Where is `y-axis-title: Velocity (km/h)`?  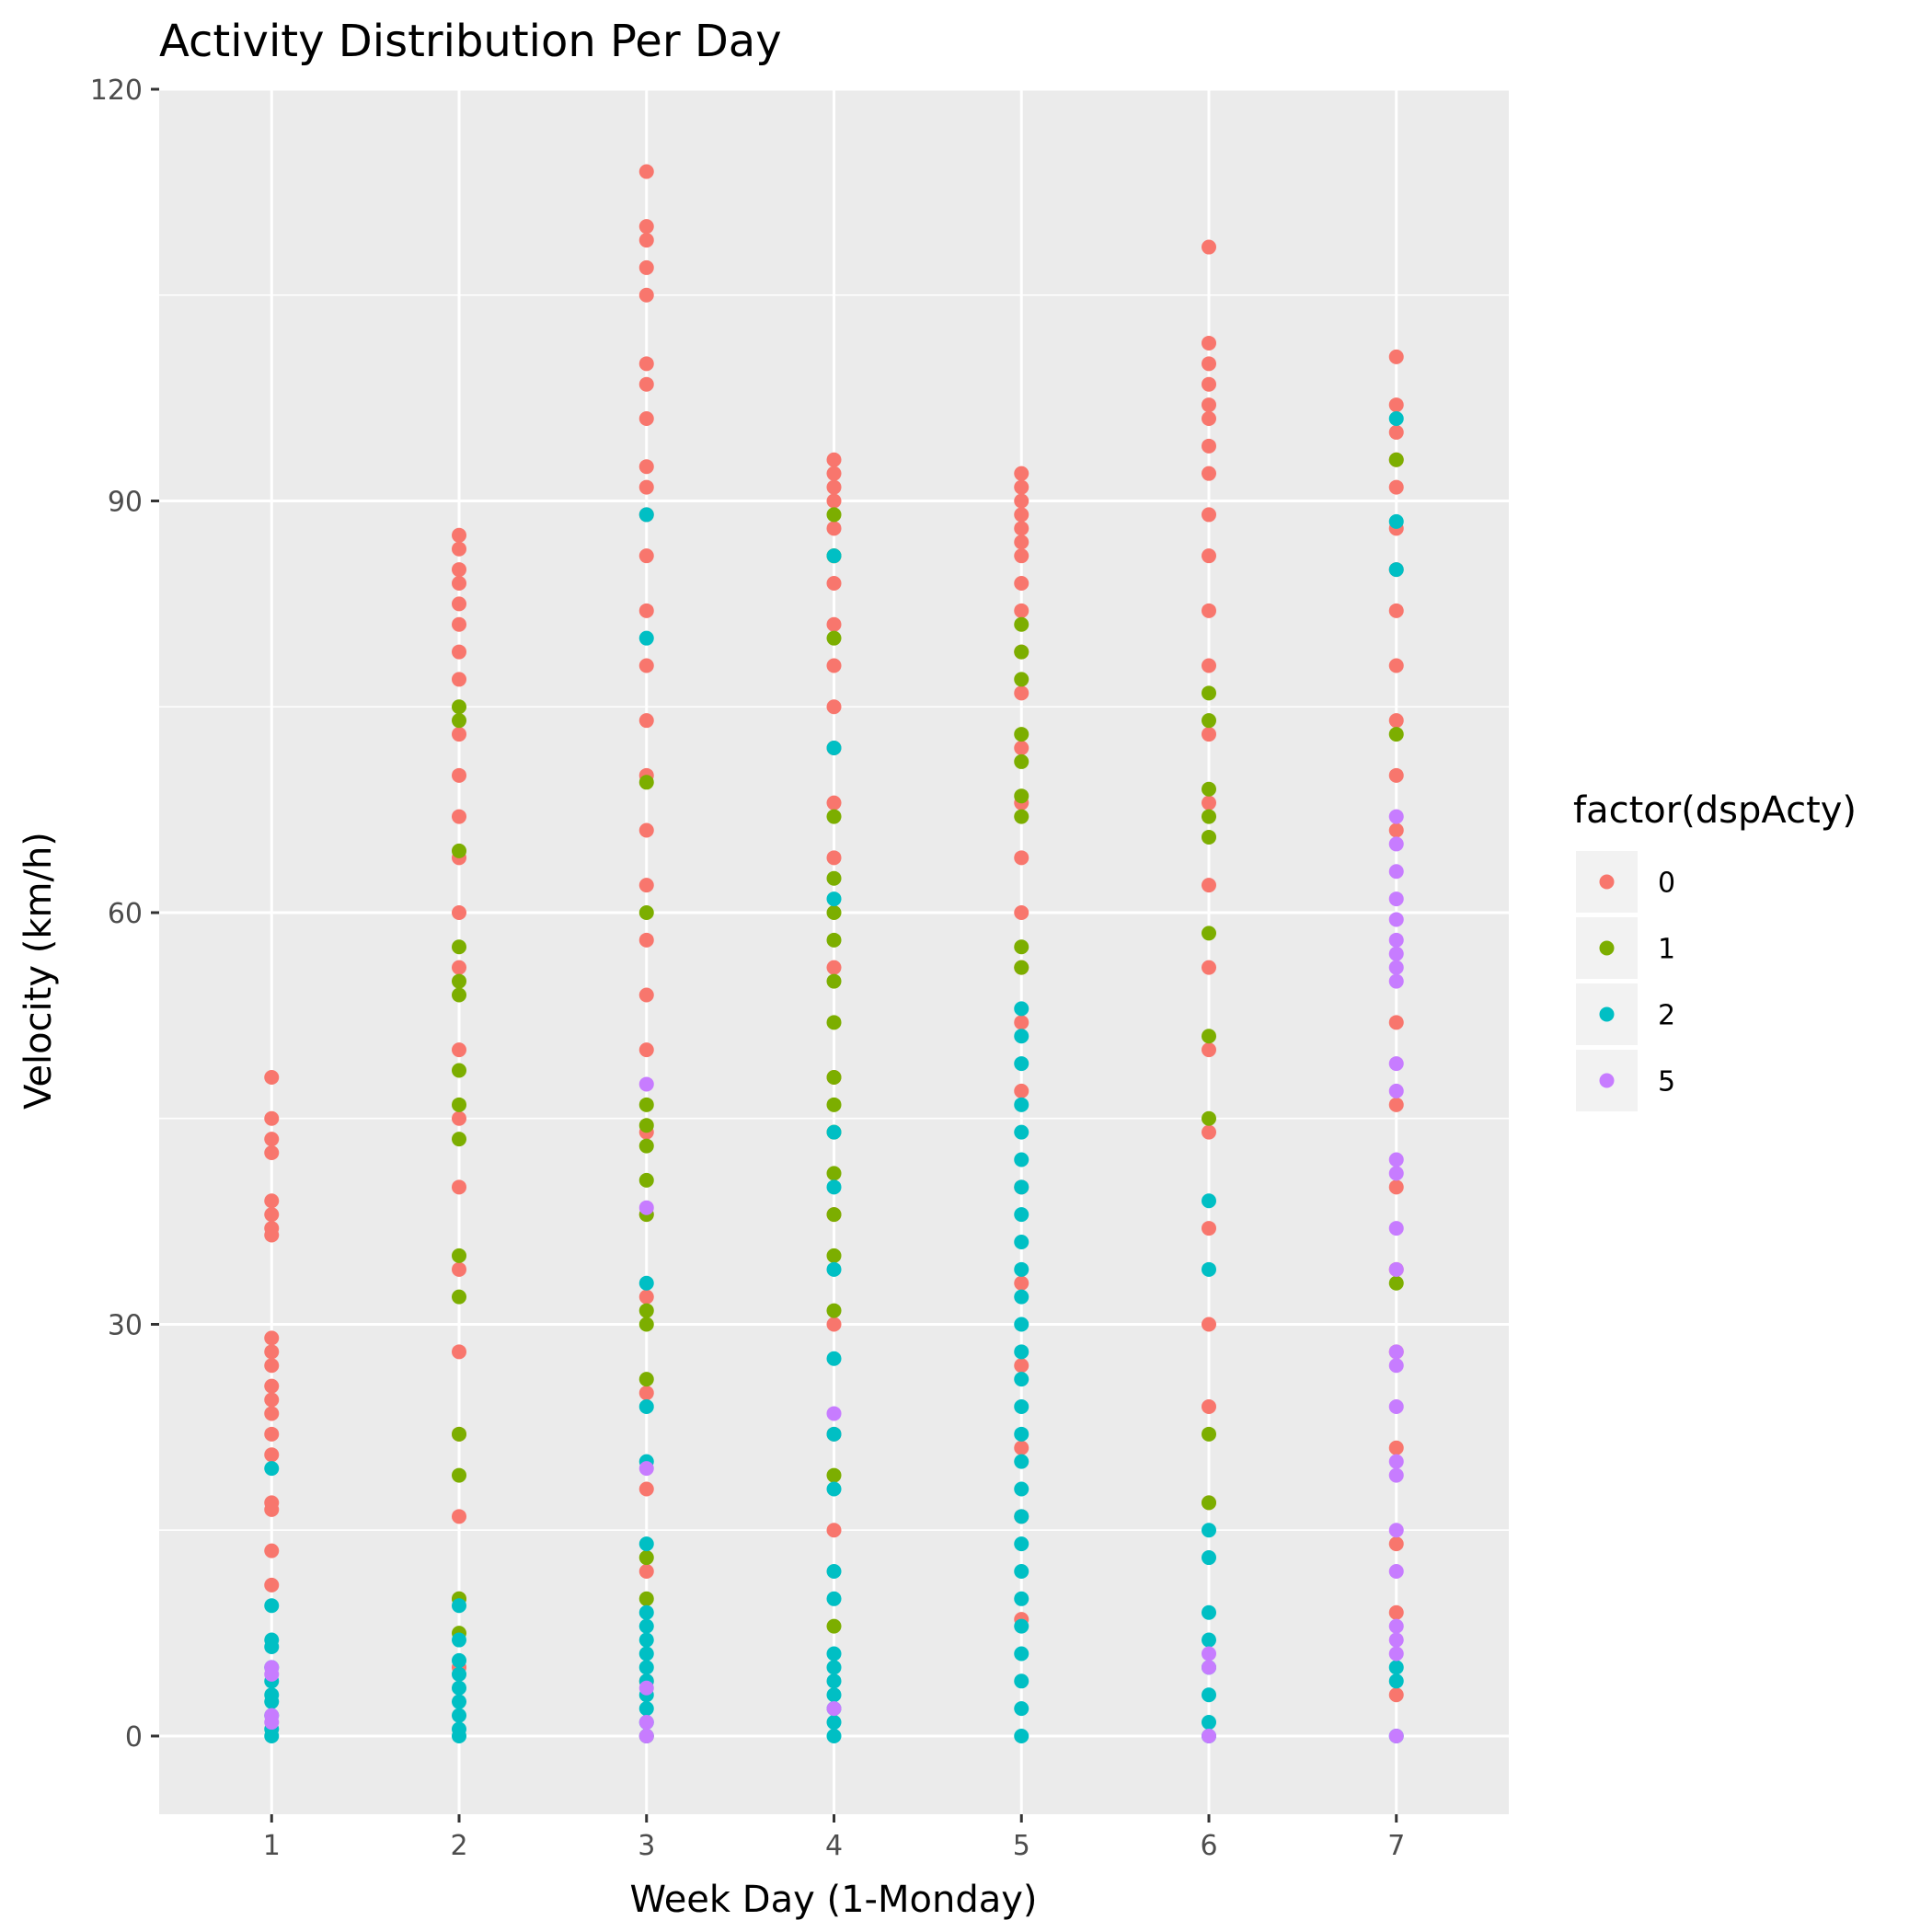
y-axis-title: Velocity (km/h) is located at coordinates (38, 971).